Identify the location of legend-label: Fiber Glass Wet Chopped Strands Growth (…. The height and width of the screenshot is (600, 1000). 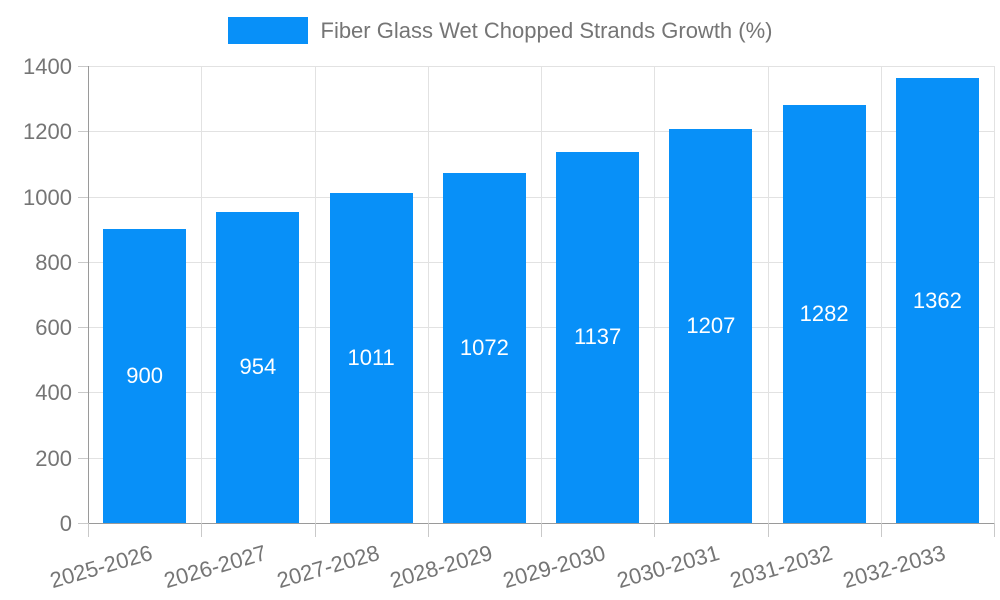
(546, 30).